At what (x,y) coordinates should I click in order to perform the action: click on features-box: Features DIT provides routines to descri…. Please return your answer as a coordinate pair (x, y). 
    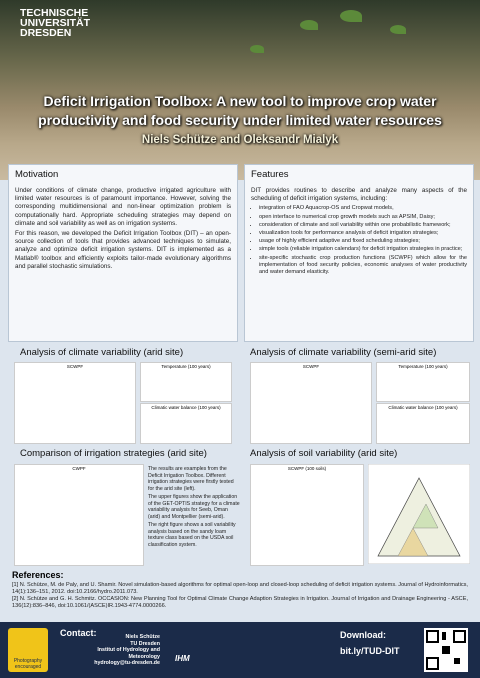
    Looking at the image, I should click on (359, 253).